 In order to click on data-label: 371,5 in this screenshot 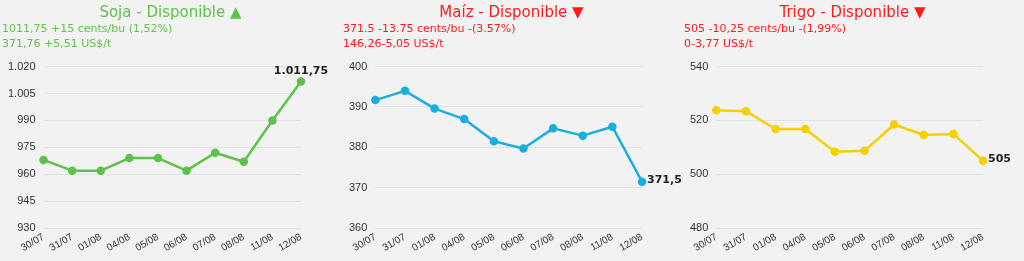, I will do `click(664, 179)`.